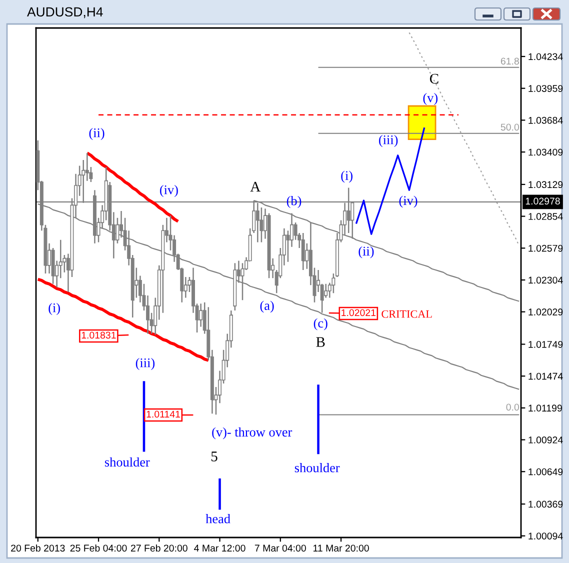 This screenshot has width=569, height=563. Describe the element at coordinates (407, 314) in the screenshot. I see `annotation: CRITICAL` at that location.